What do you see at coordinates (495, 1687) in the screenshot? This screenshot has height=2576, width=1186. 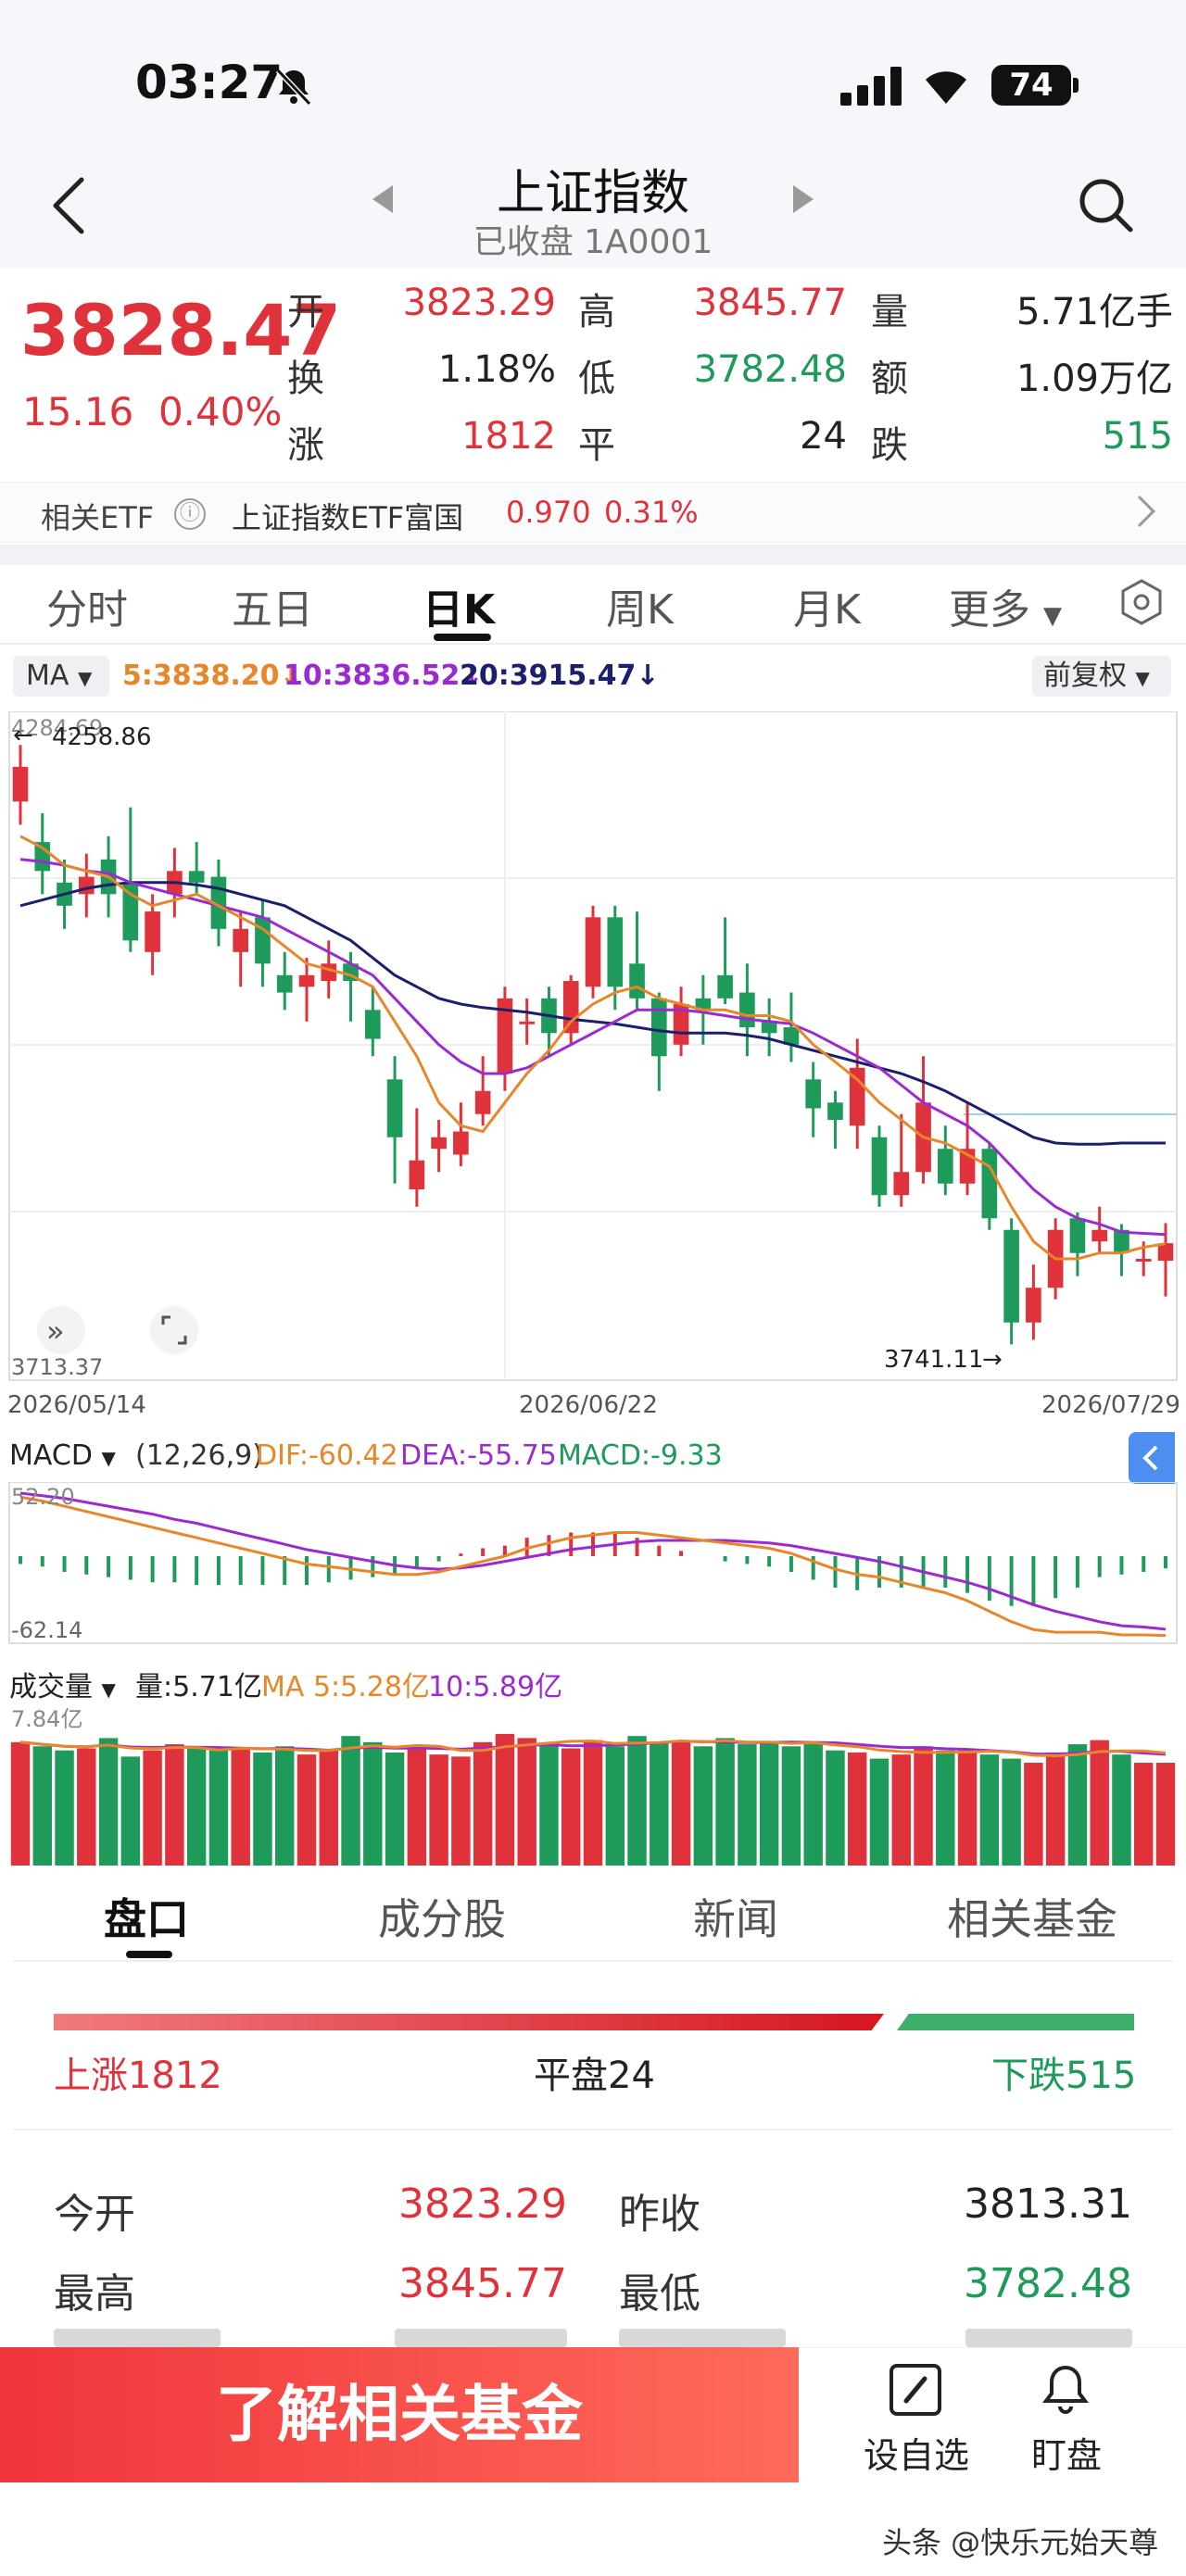 I see `volume-ma10: 10:5.89亿` at bounding box center [495, 1687].